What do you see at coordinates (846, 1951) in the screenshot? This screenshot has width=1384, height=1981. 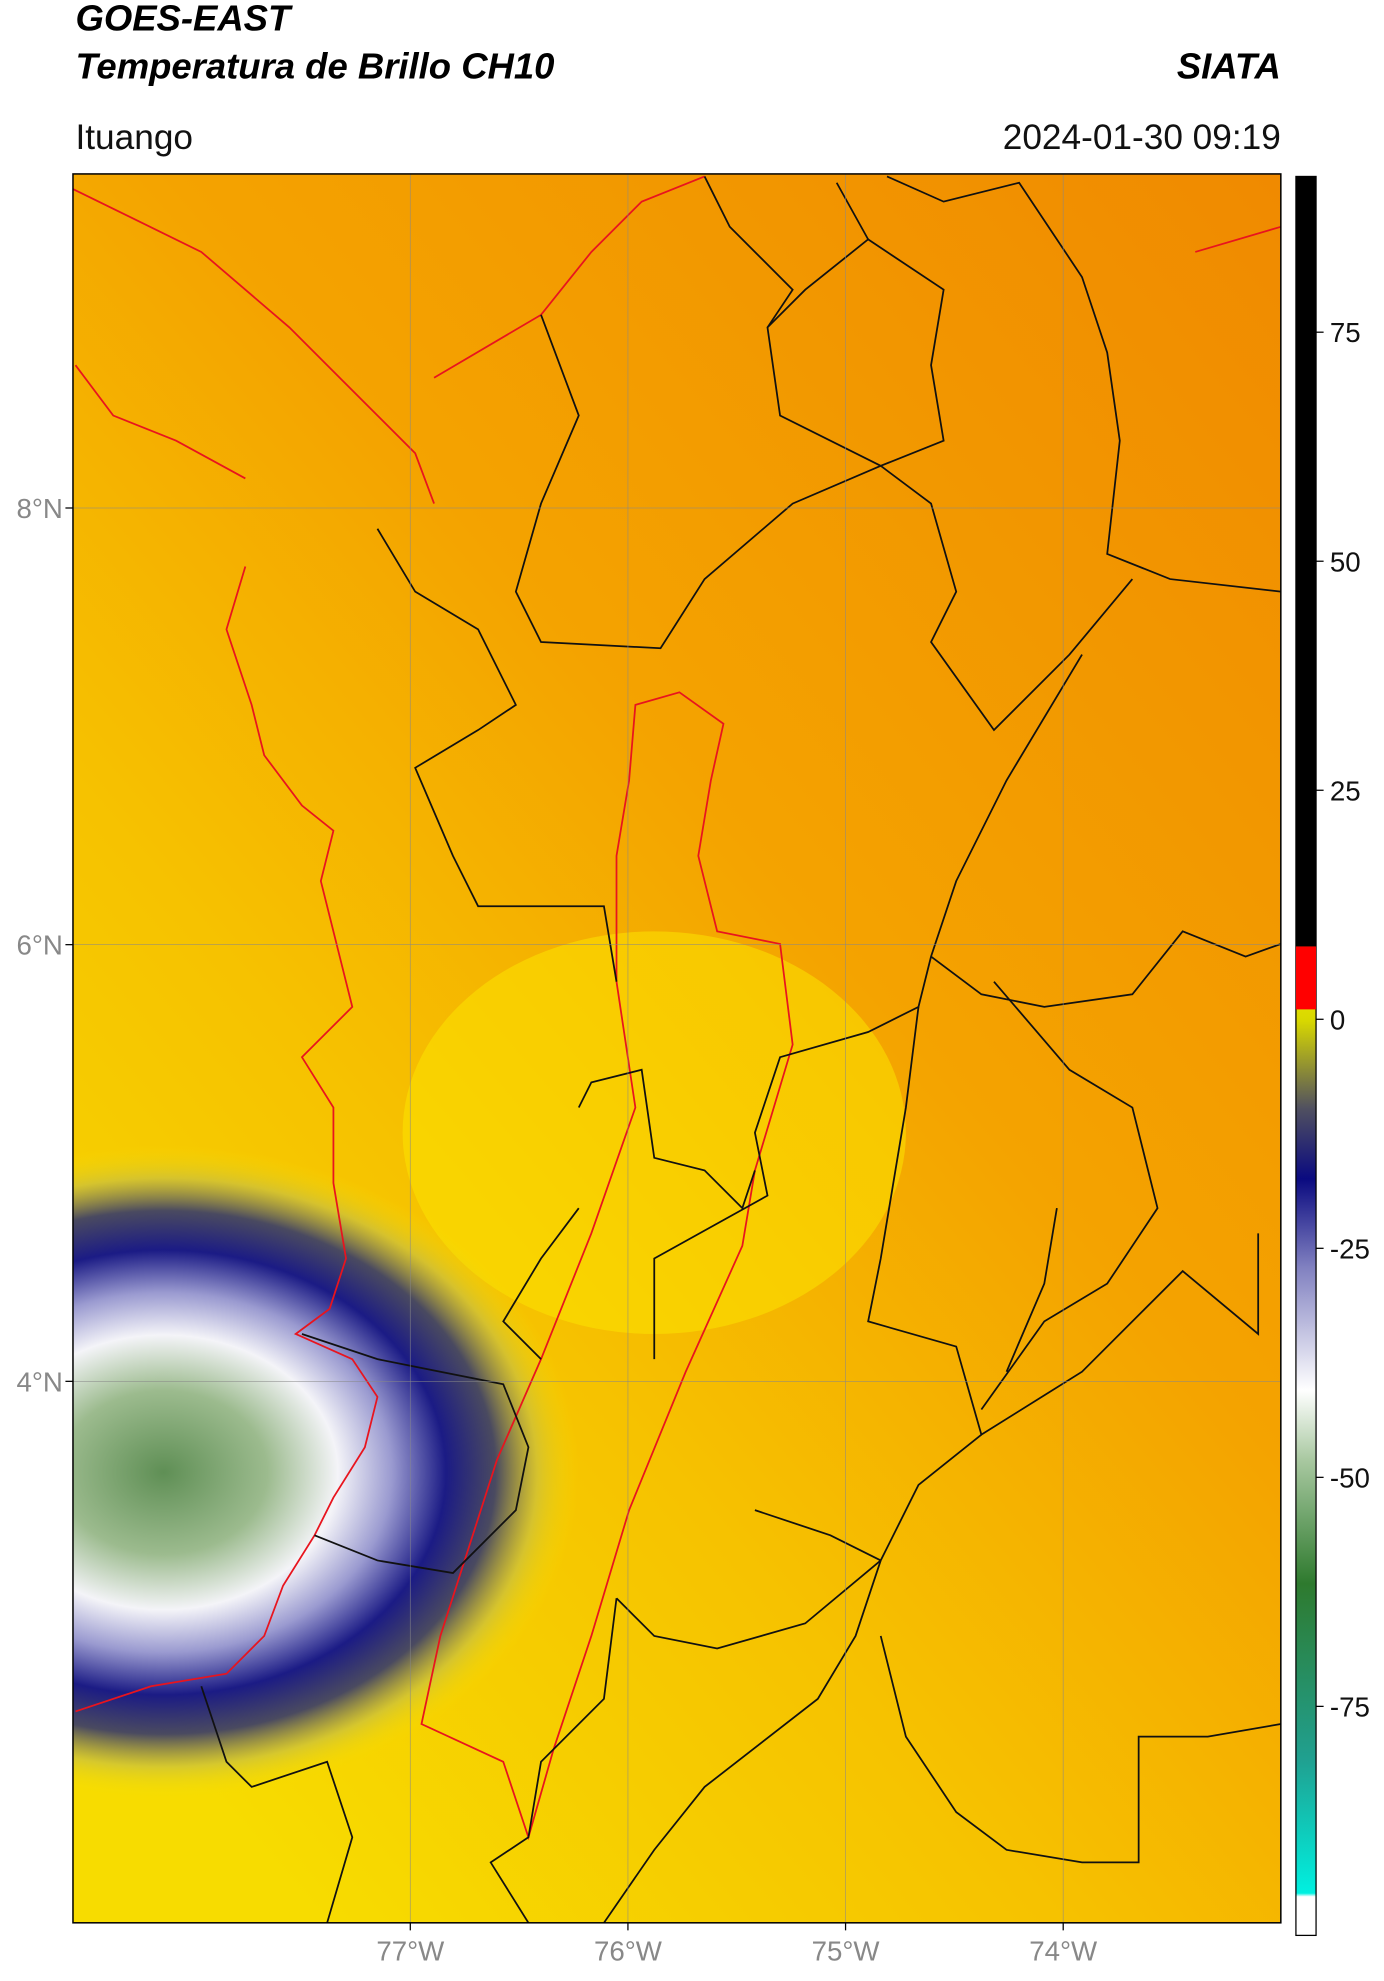 I see `x-tick-label: 75°W` at bounding box center [846, 1951].